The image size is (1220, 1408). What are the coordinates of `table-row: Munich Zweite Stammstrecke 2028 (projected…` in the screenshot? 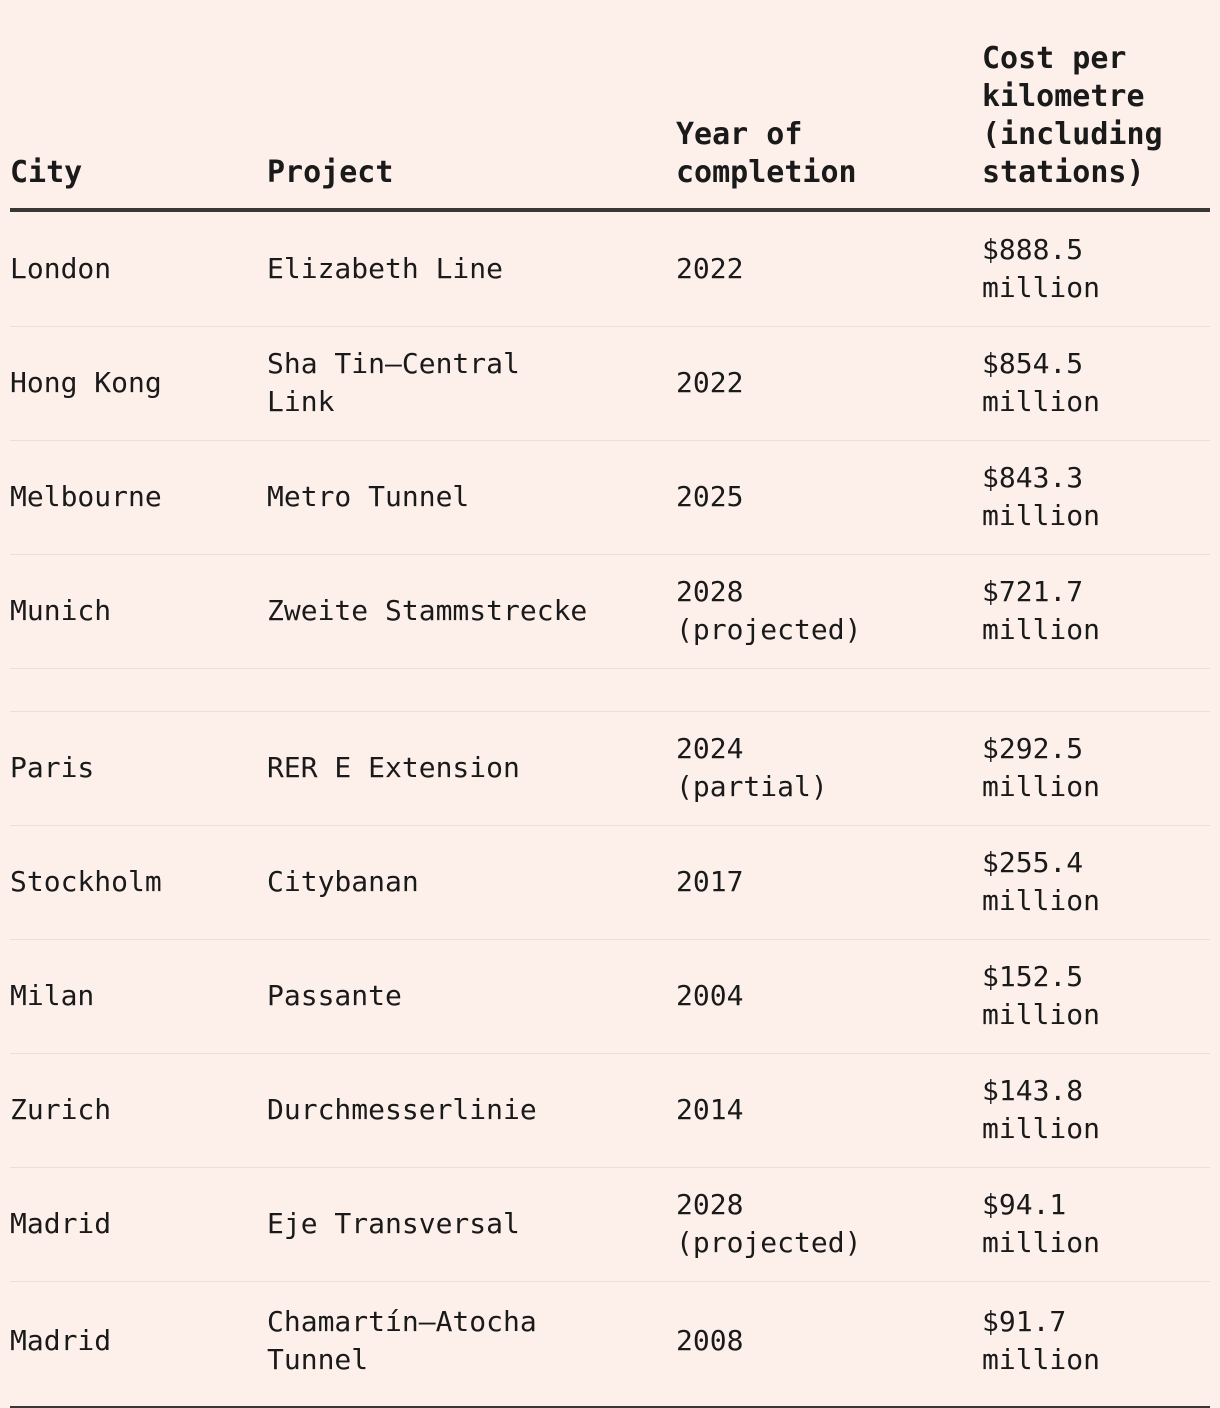 It's located at (610, 611).